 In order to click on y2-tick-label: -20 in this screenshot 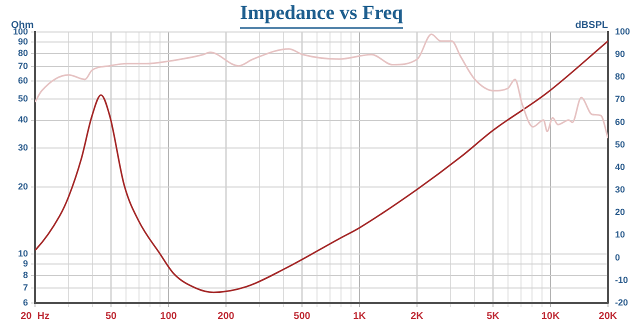, I will do `click(621, 302)`.